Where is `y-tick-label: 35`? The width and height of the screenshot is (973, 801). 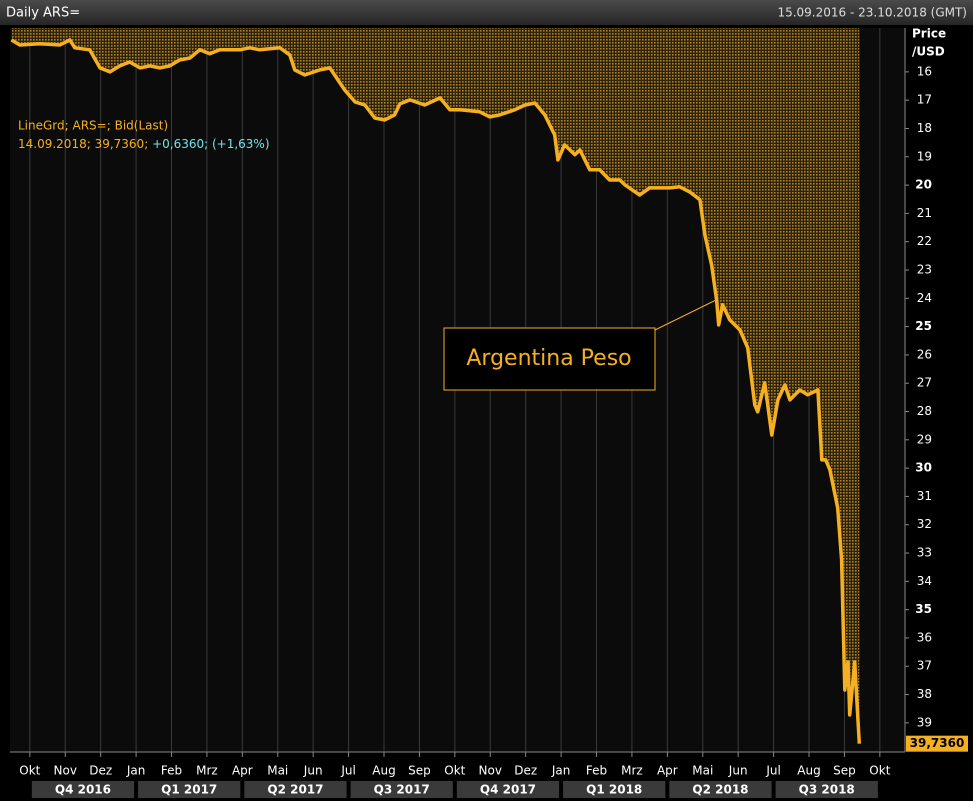 y-tick-label: 35 is located at coordinates (923, 609).